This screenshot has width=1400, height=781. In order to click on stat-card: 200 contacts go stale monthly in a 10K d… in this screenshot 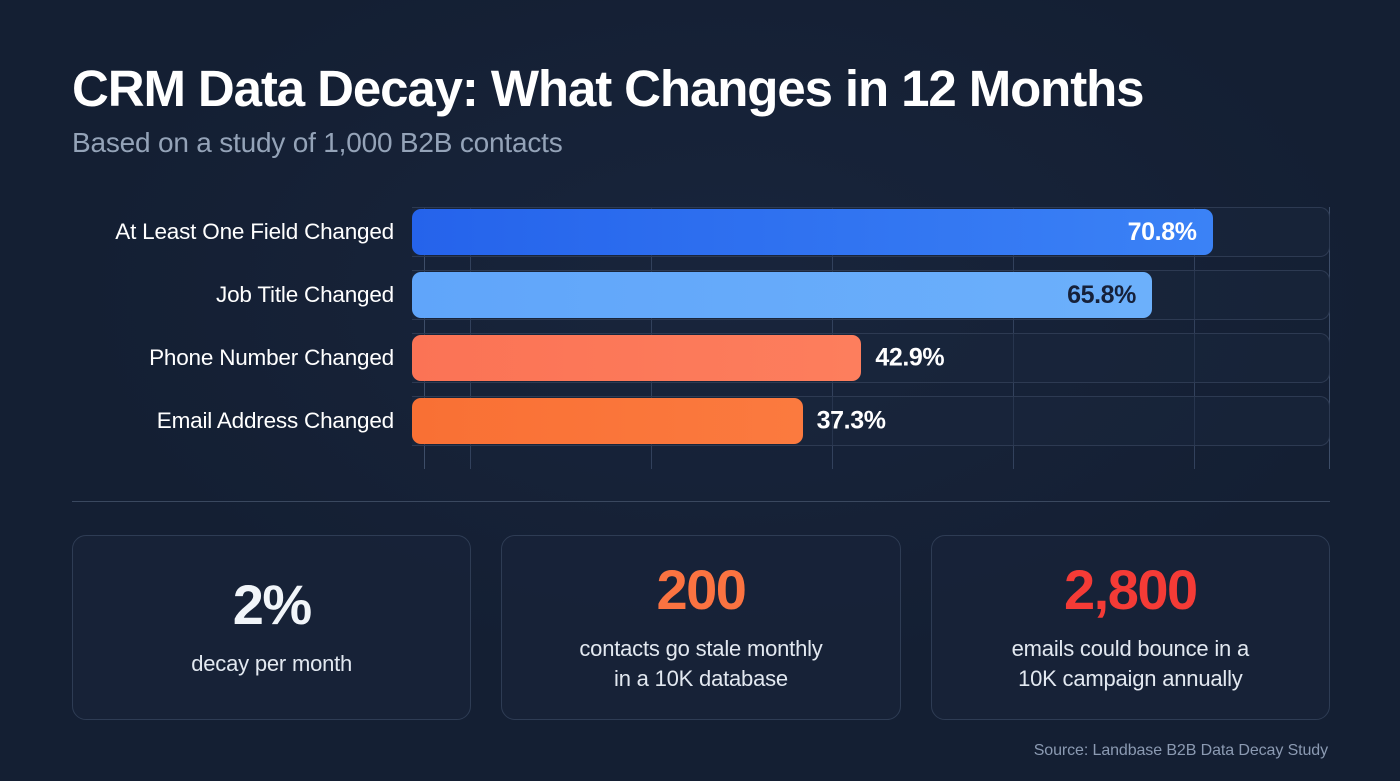, I will do `click(701, 627)`.